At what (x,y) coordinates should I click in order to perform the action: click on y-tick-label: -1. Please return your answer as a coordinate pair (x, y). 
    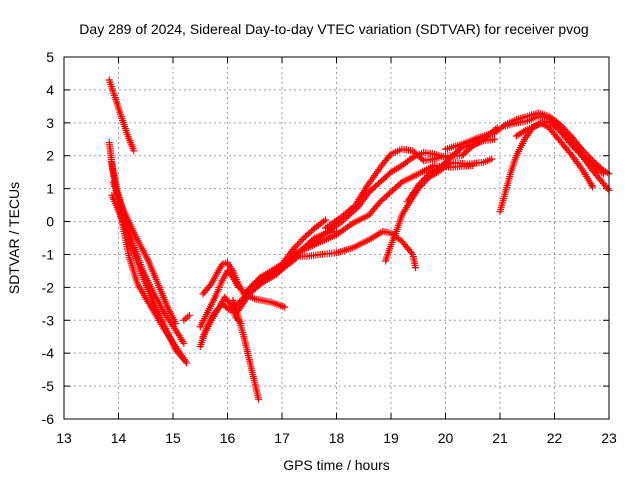
    Looking at the image, I should click on (48, 254).